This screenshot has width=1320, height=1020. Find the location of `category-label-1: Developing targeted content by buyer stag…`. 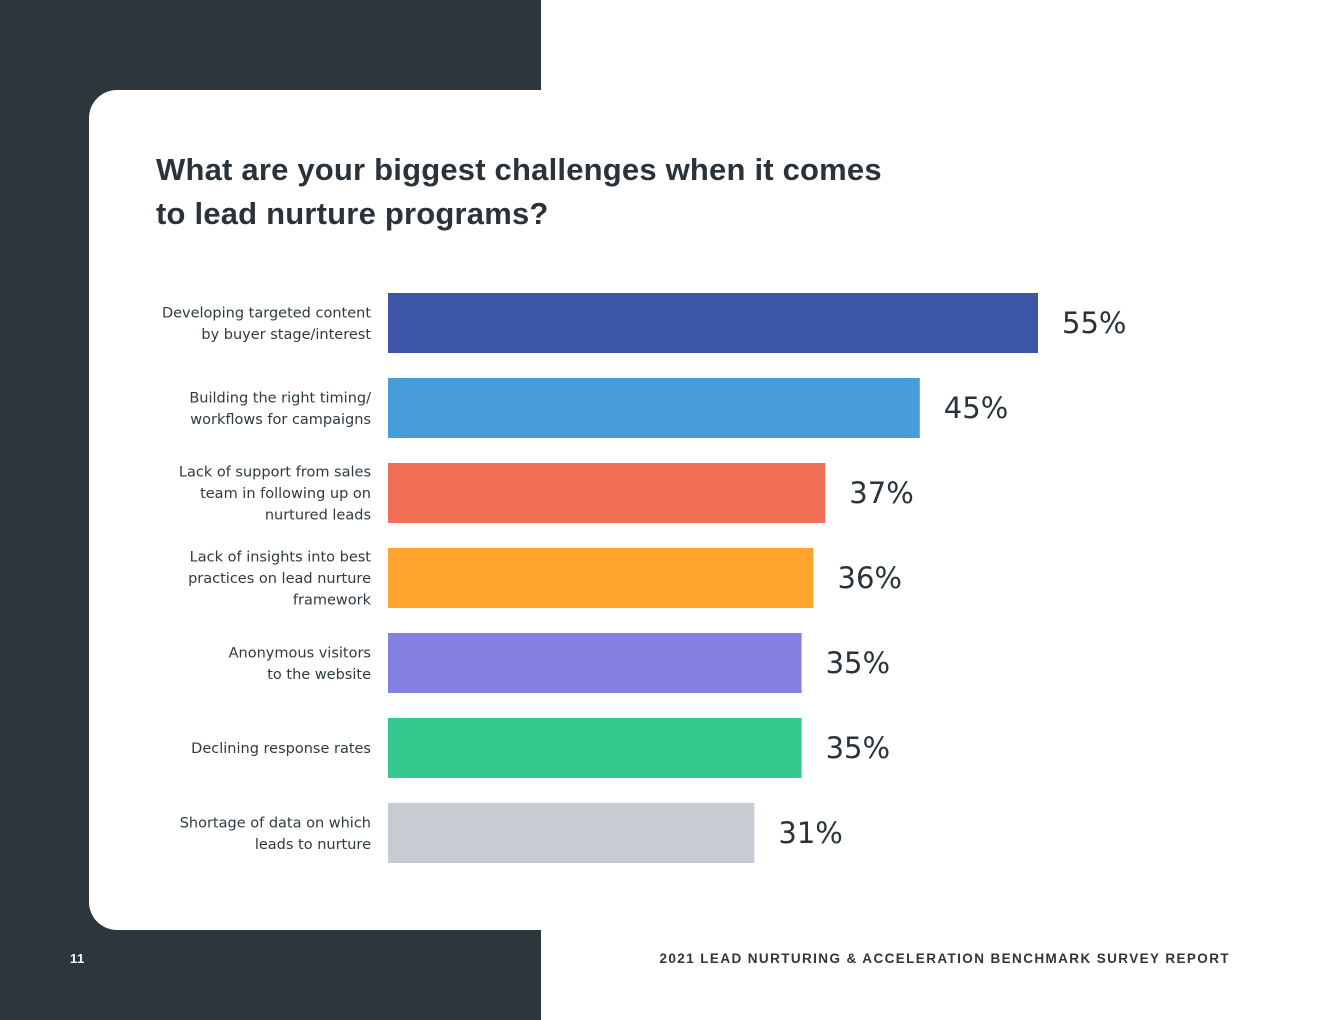

category-label-1: Developing targeted content by buyer stag… is located at coordinates (266, 324).